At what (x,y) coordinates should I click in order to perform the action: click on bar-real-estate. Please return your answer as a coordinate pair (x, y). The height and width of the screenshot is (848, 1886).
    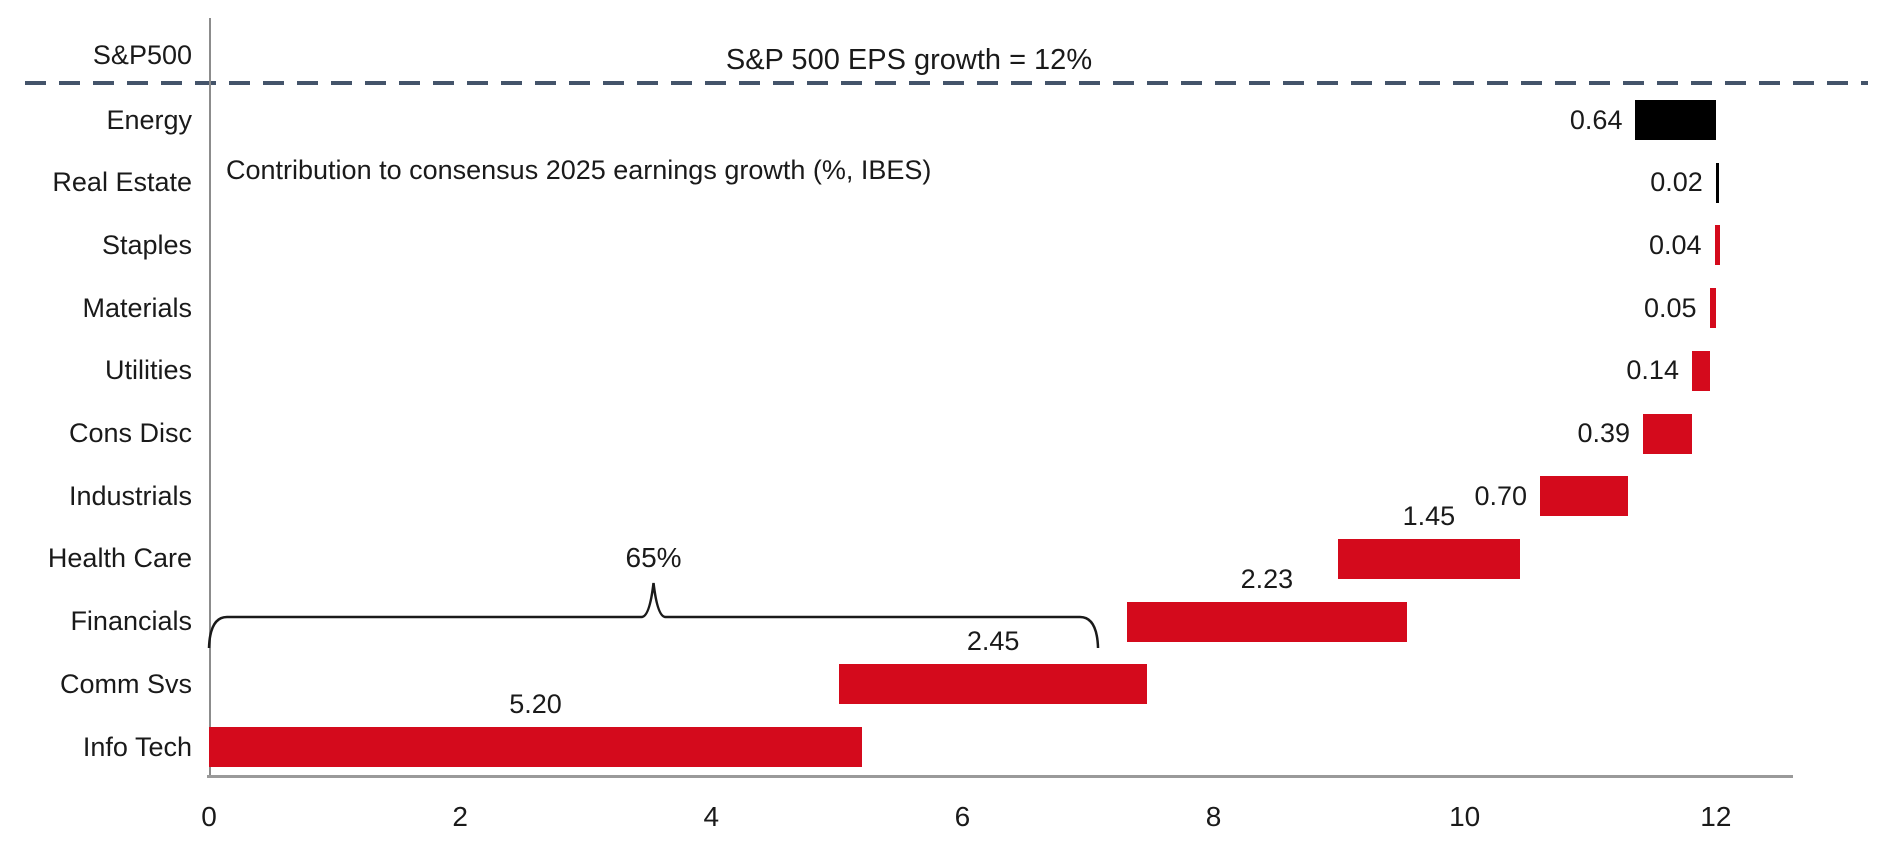
    Looking at the image, I should click on (1717, 182).